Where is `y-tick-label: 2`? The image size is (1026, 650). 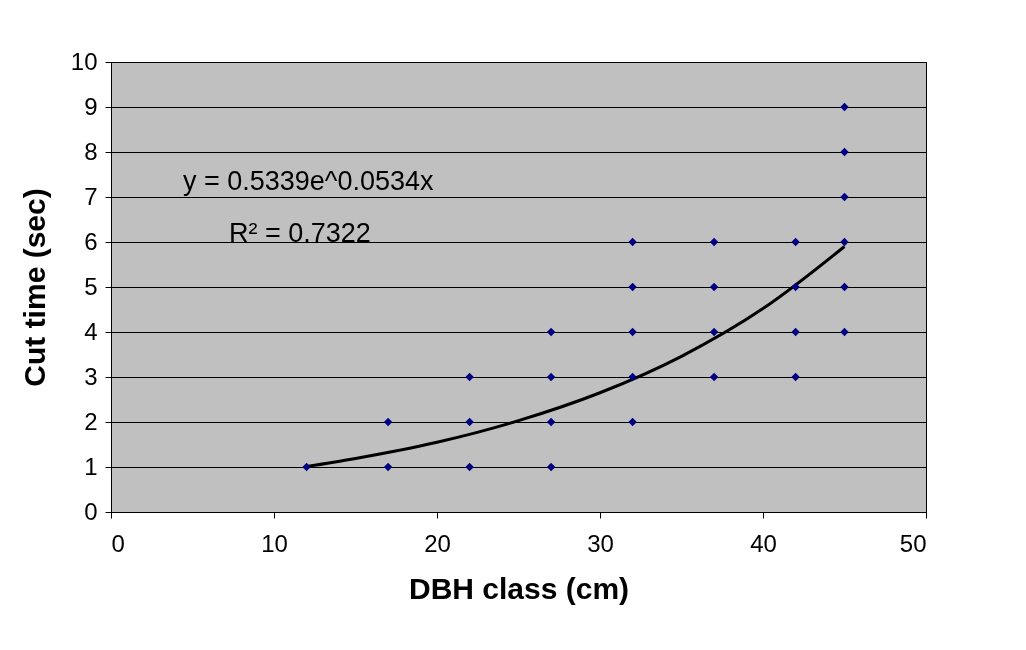 y-tick-label: 2 is located at coordinates (91, 421).